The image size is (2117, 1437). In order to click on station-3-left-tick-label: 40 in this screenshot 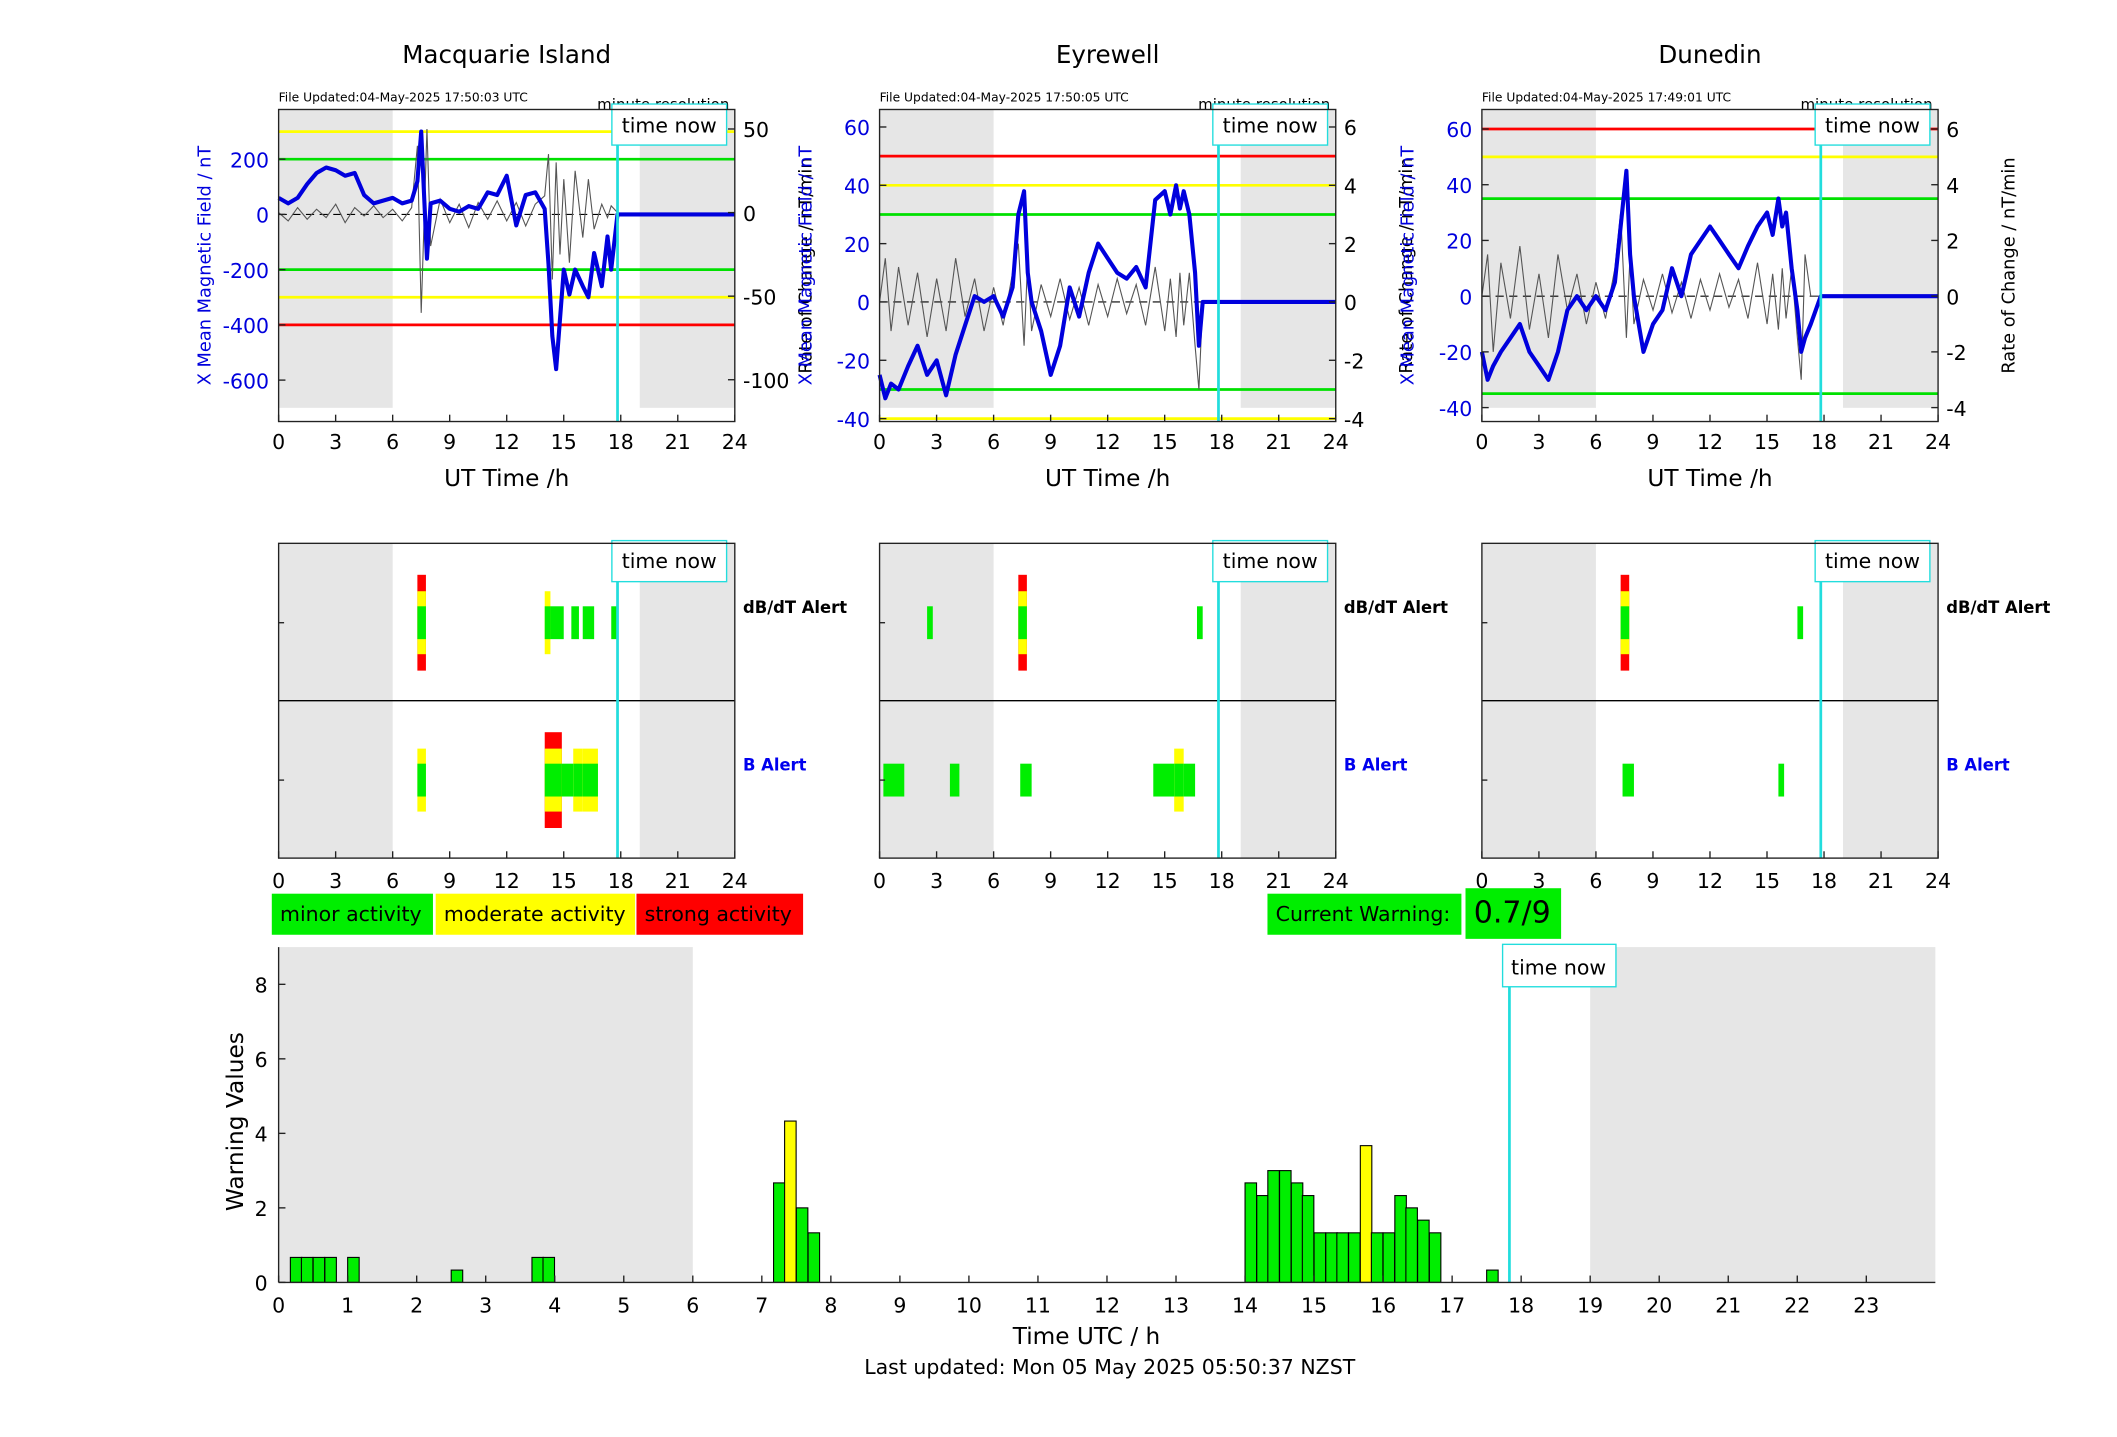, I will do `click(1459, 186)`.